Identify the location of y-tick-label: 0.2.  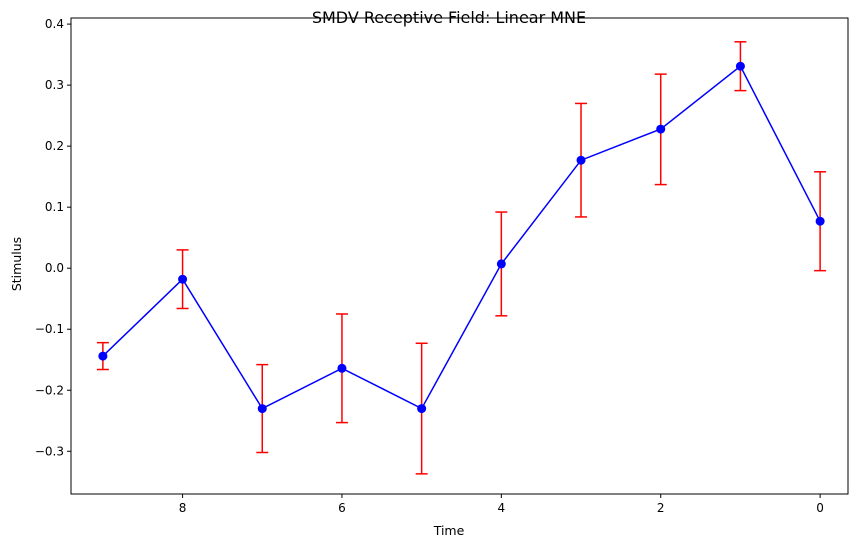
(54, 146).